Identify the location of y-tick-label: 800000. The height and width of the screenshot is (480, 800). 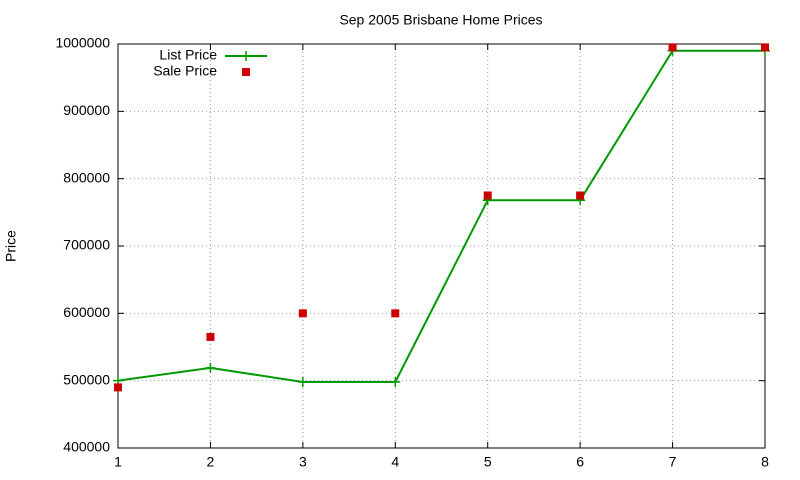
(86, 177).